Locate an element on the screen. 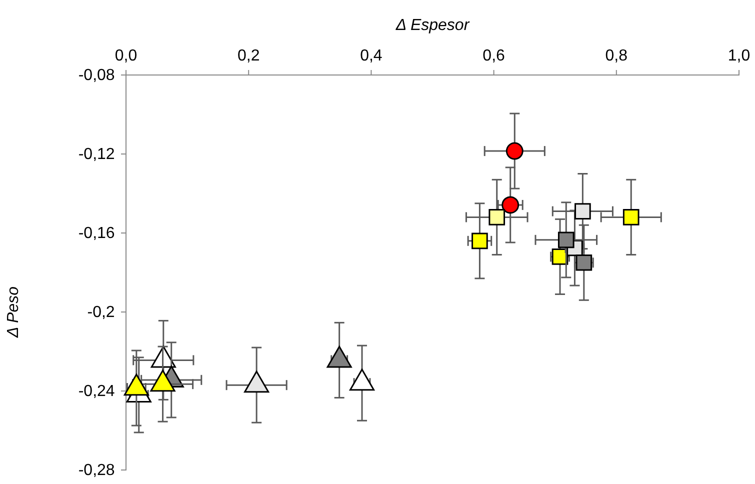 This screenshot has width=755, height=484. y-tick-label: -0,08 is located at coordinates (96, 75).